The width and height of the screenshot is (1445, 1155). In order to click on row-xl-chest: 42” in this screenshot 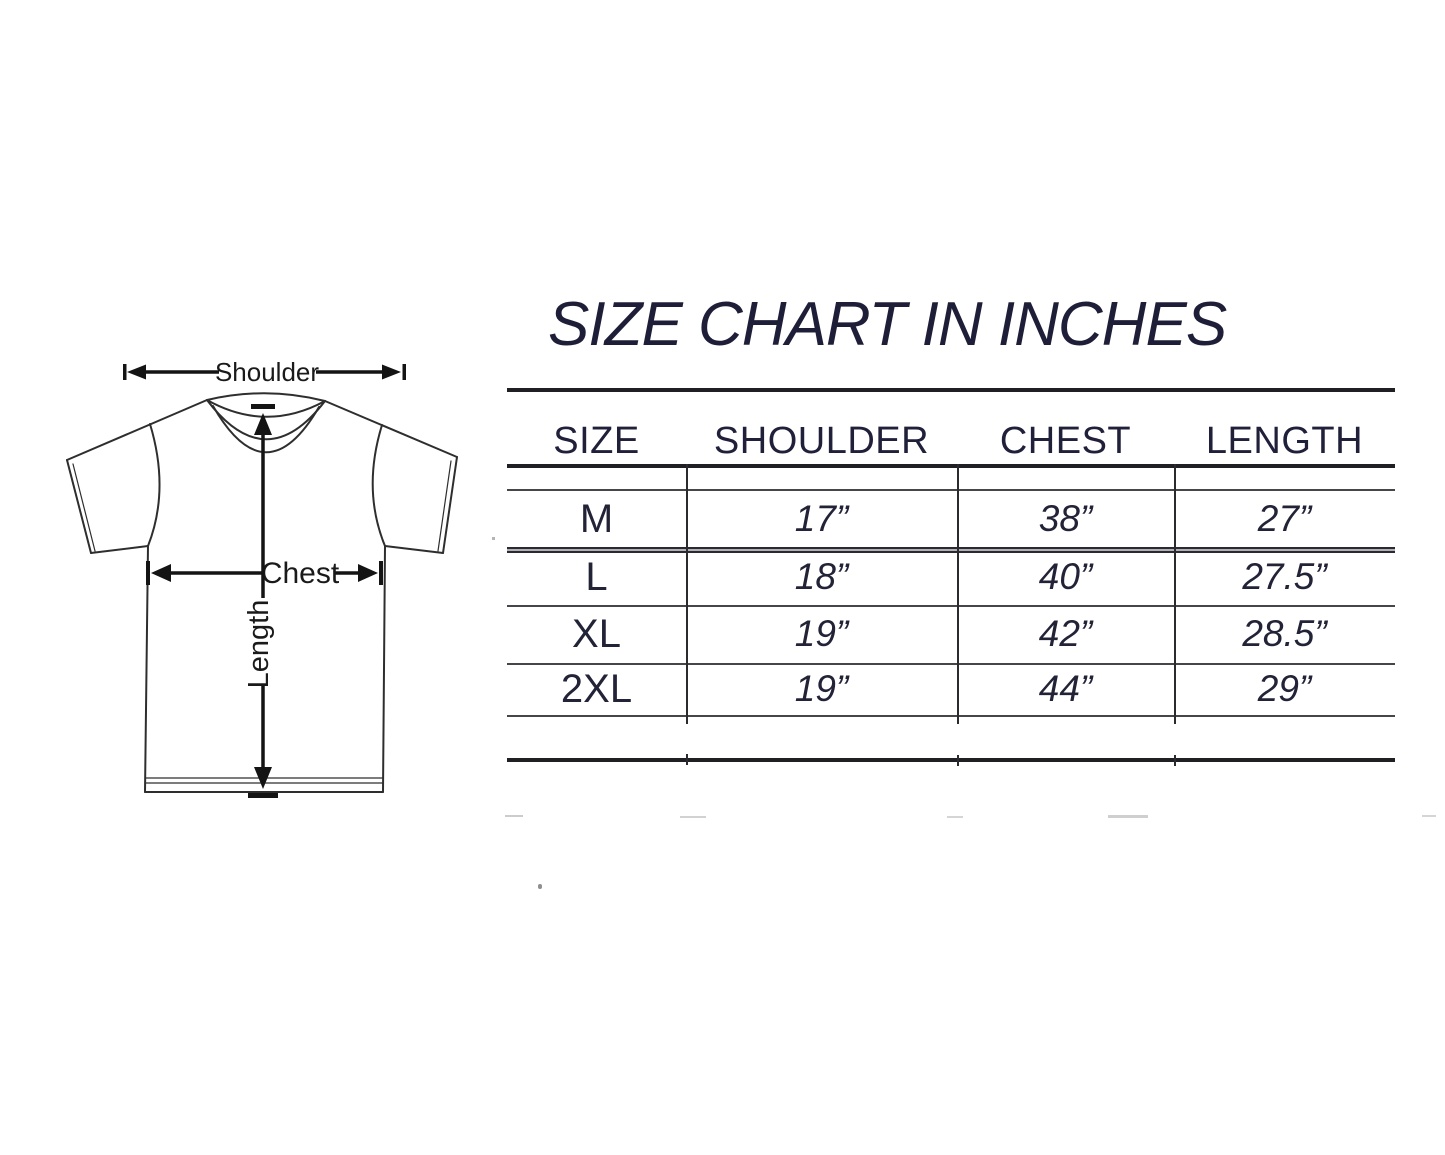, I will do `click(1065, 633)`.